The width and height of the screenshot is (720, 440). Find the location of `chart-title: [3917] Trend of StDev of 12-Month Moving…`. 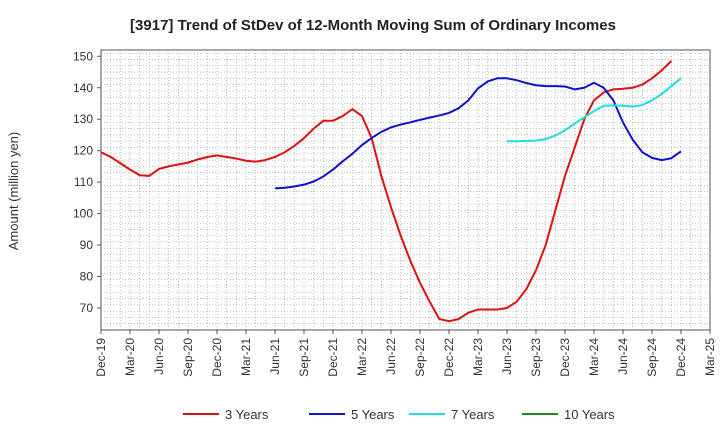

chart-title: [3917] Trend of StDev of 12-Month Moving… is located at coordinates (373, 25).